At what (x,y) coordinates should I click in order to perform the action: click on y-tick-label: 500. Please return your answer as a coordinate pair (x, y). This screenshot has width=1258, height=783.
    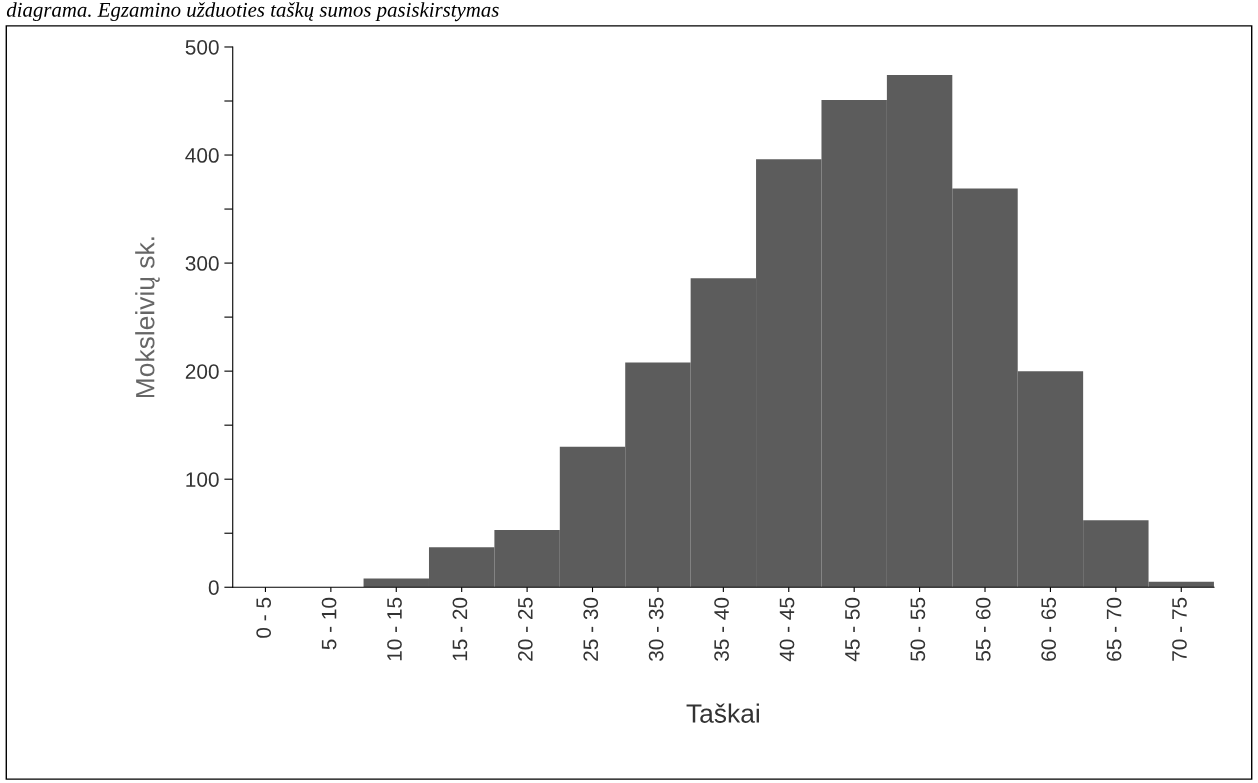
    Looking at the image, I should click on (202, 47).